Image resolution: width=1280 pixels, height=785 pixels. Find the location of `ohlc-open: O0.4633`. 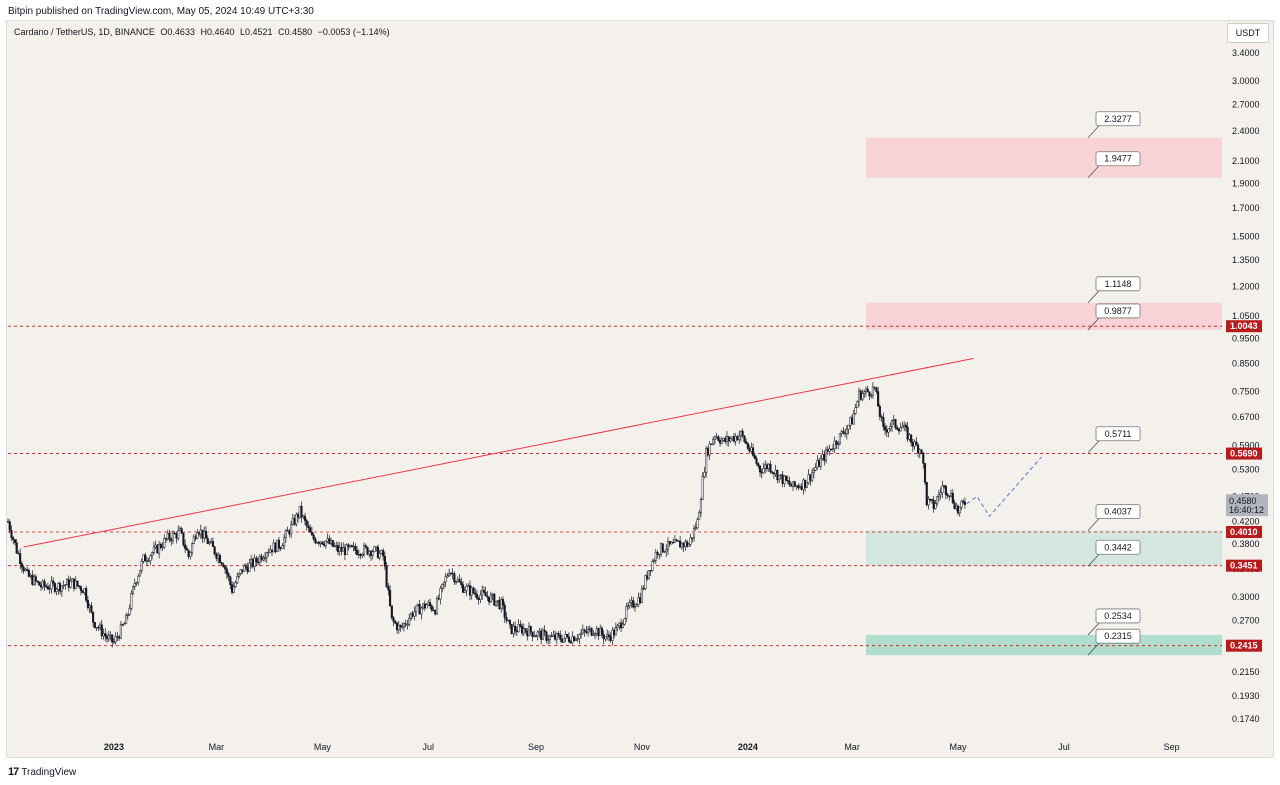

ohlc-open: O0.4633 is located at coordinates (177, 32).